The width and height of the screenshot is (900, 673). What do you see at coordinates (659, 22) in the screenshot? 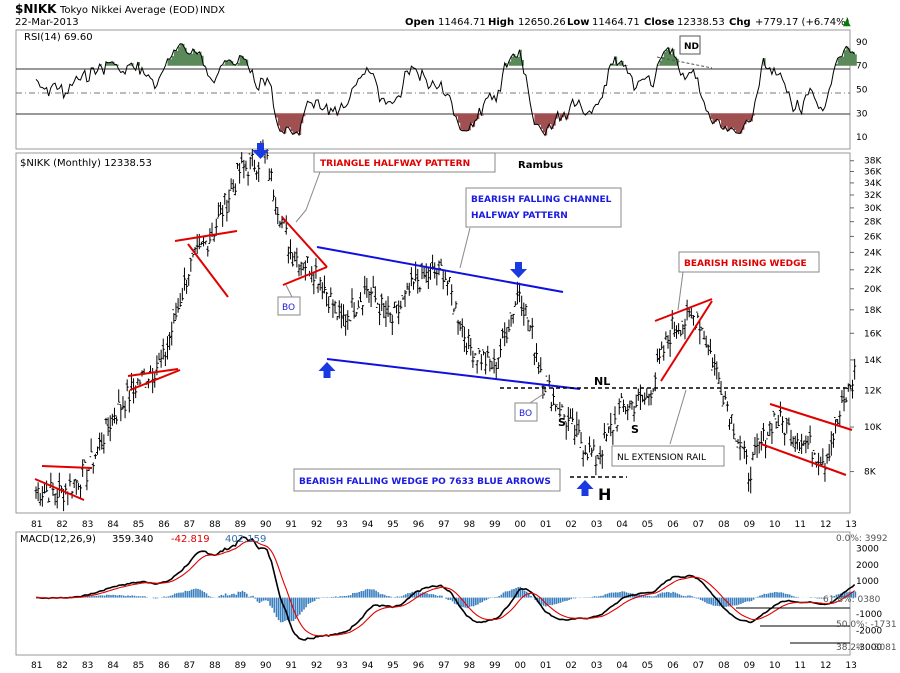
I see `close-label: Close` at bounding box center [659, 22].